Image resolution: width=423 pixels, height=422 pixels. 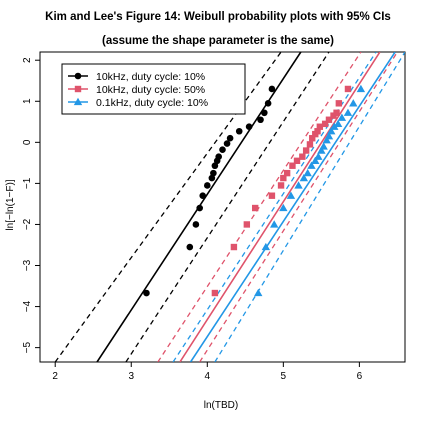 What do you see at coordinates (284, 376) in the screenshot?
I see `x-tick-label: 5` at bounding box center [284, 376].